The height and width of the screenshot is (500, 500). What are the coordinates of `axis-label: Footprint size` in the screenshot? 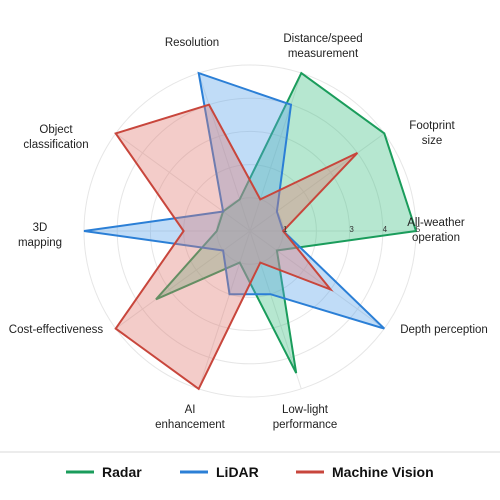 It's located at (432, 133).